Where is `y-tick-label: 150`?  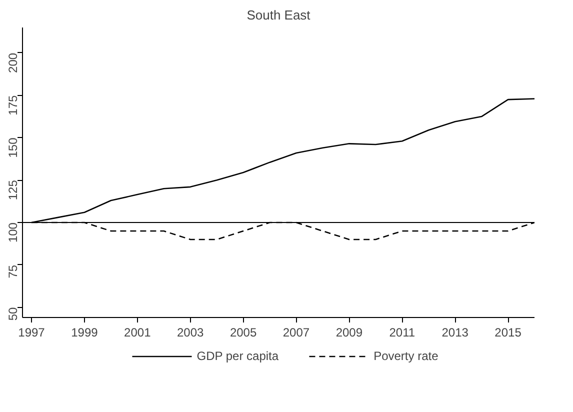 y-tick-label: 150 is located at coordinates (13, 147).